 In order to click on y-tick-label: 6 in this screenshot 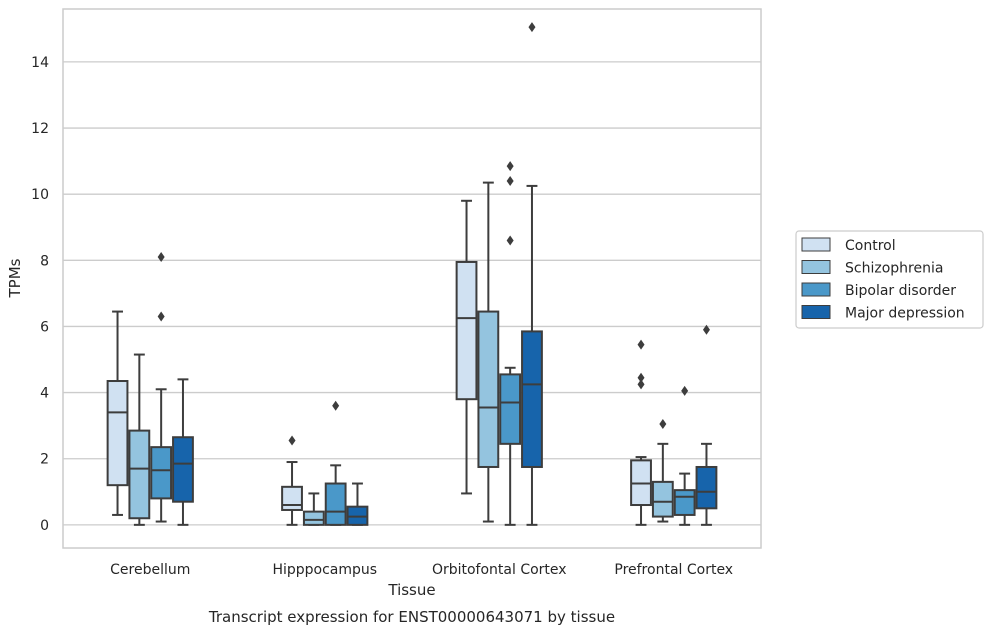, I will do `click(44, 327)`.